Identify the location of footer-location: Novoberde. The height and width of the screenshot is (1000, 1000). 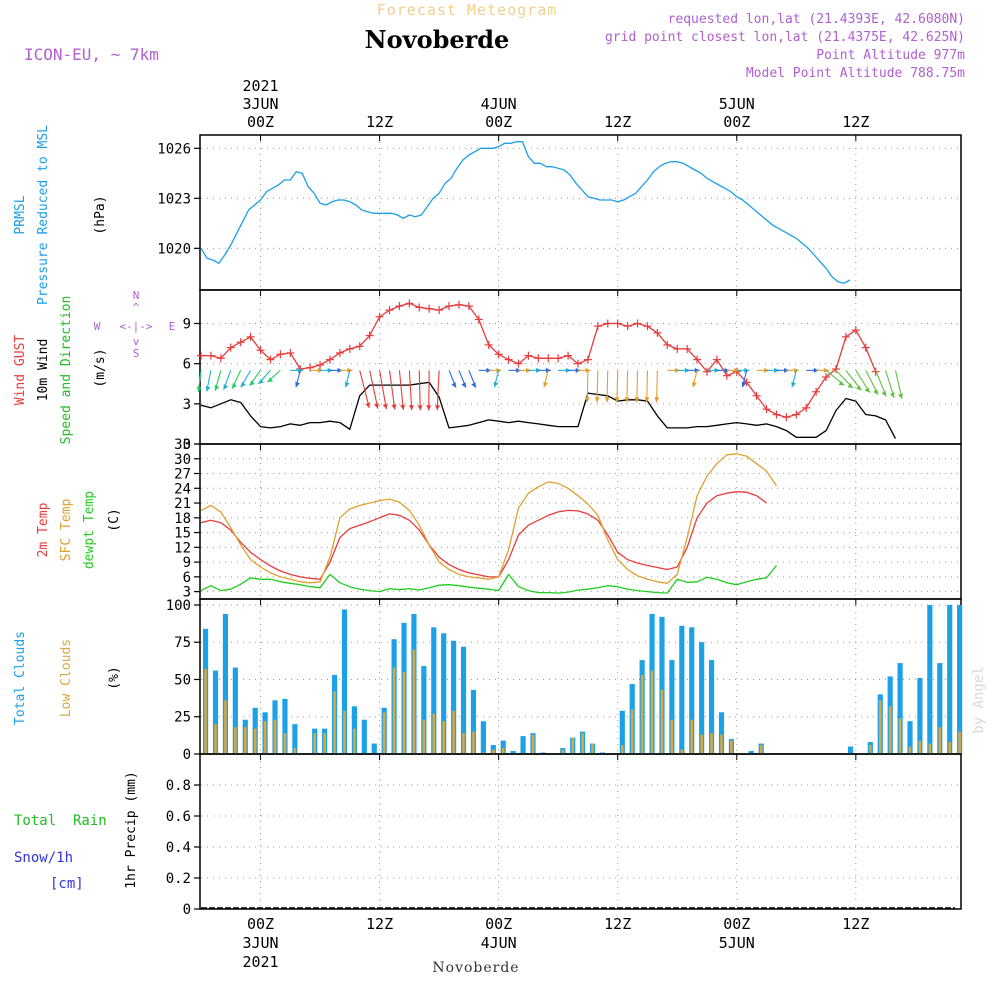
(475, 968).